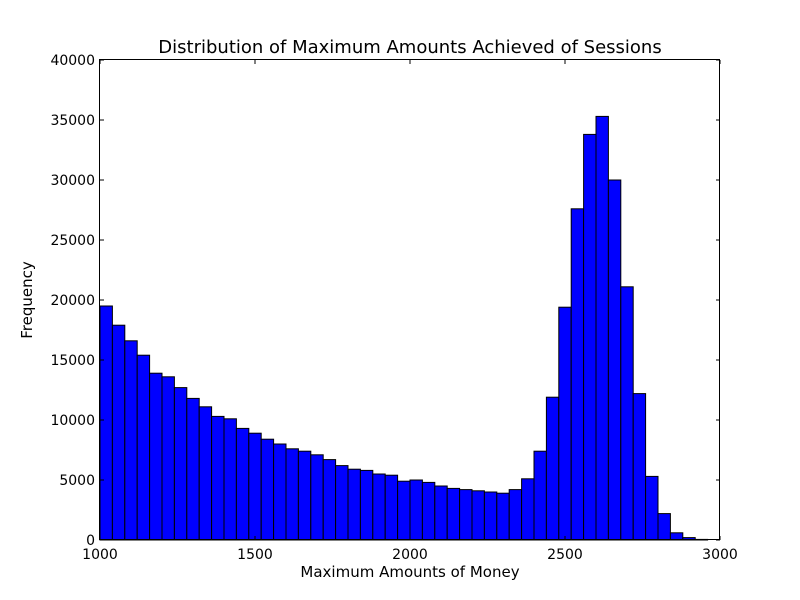 This screenshot has width=800, height=600. I want to click on x-tick-label: 1500, so click(255, 555).